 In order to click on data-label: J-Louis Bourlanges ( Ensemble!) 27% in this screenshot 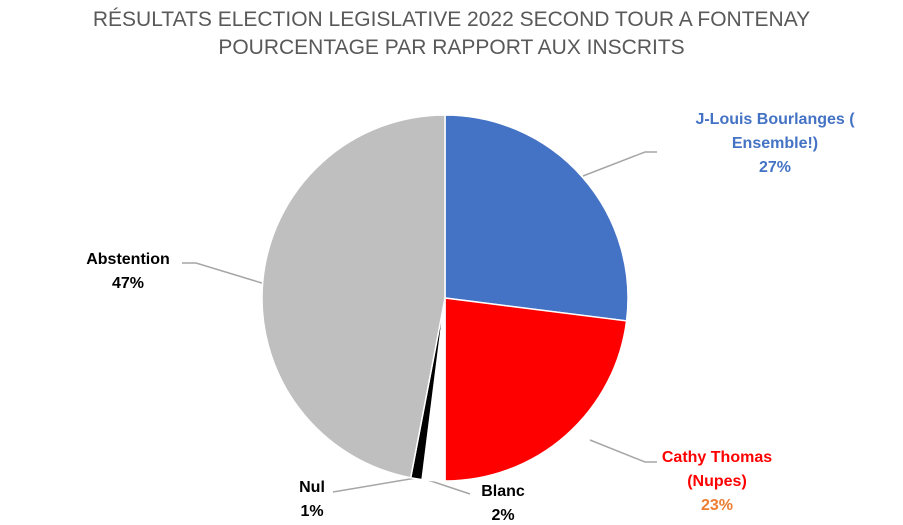, I will do `click(775, 144)`.